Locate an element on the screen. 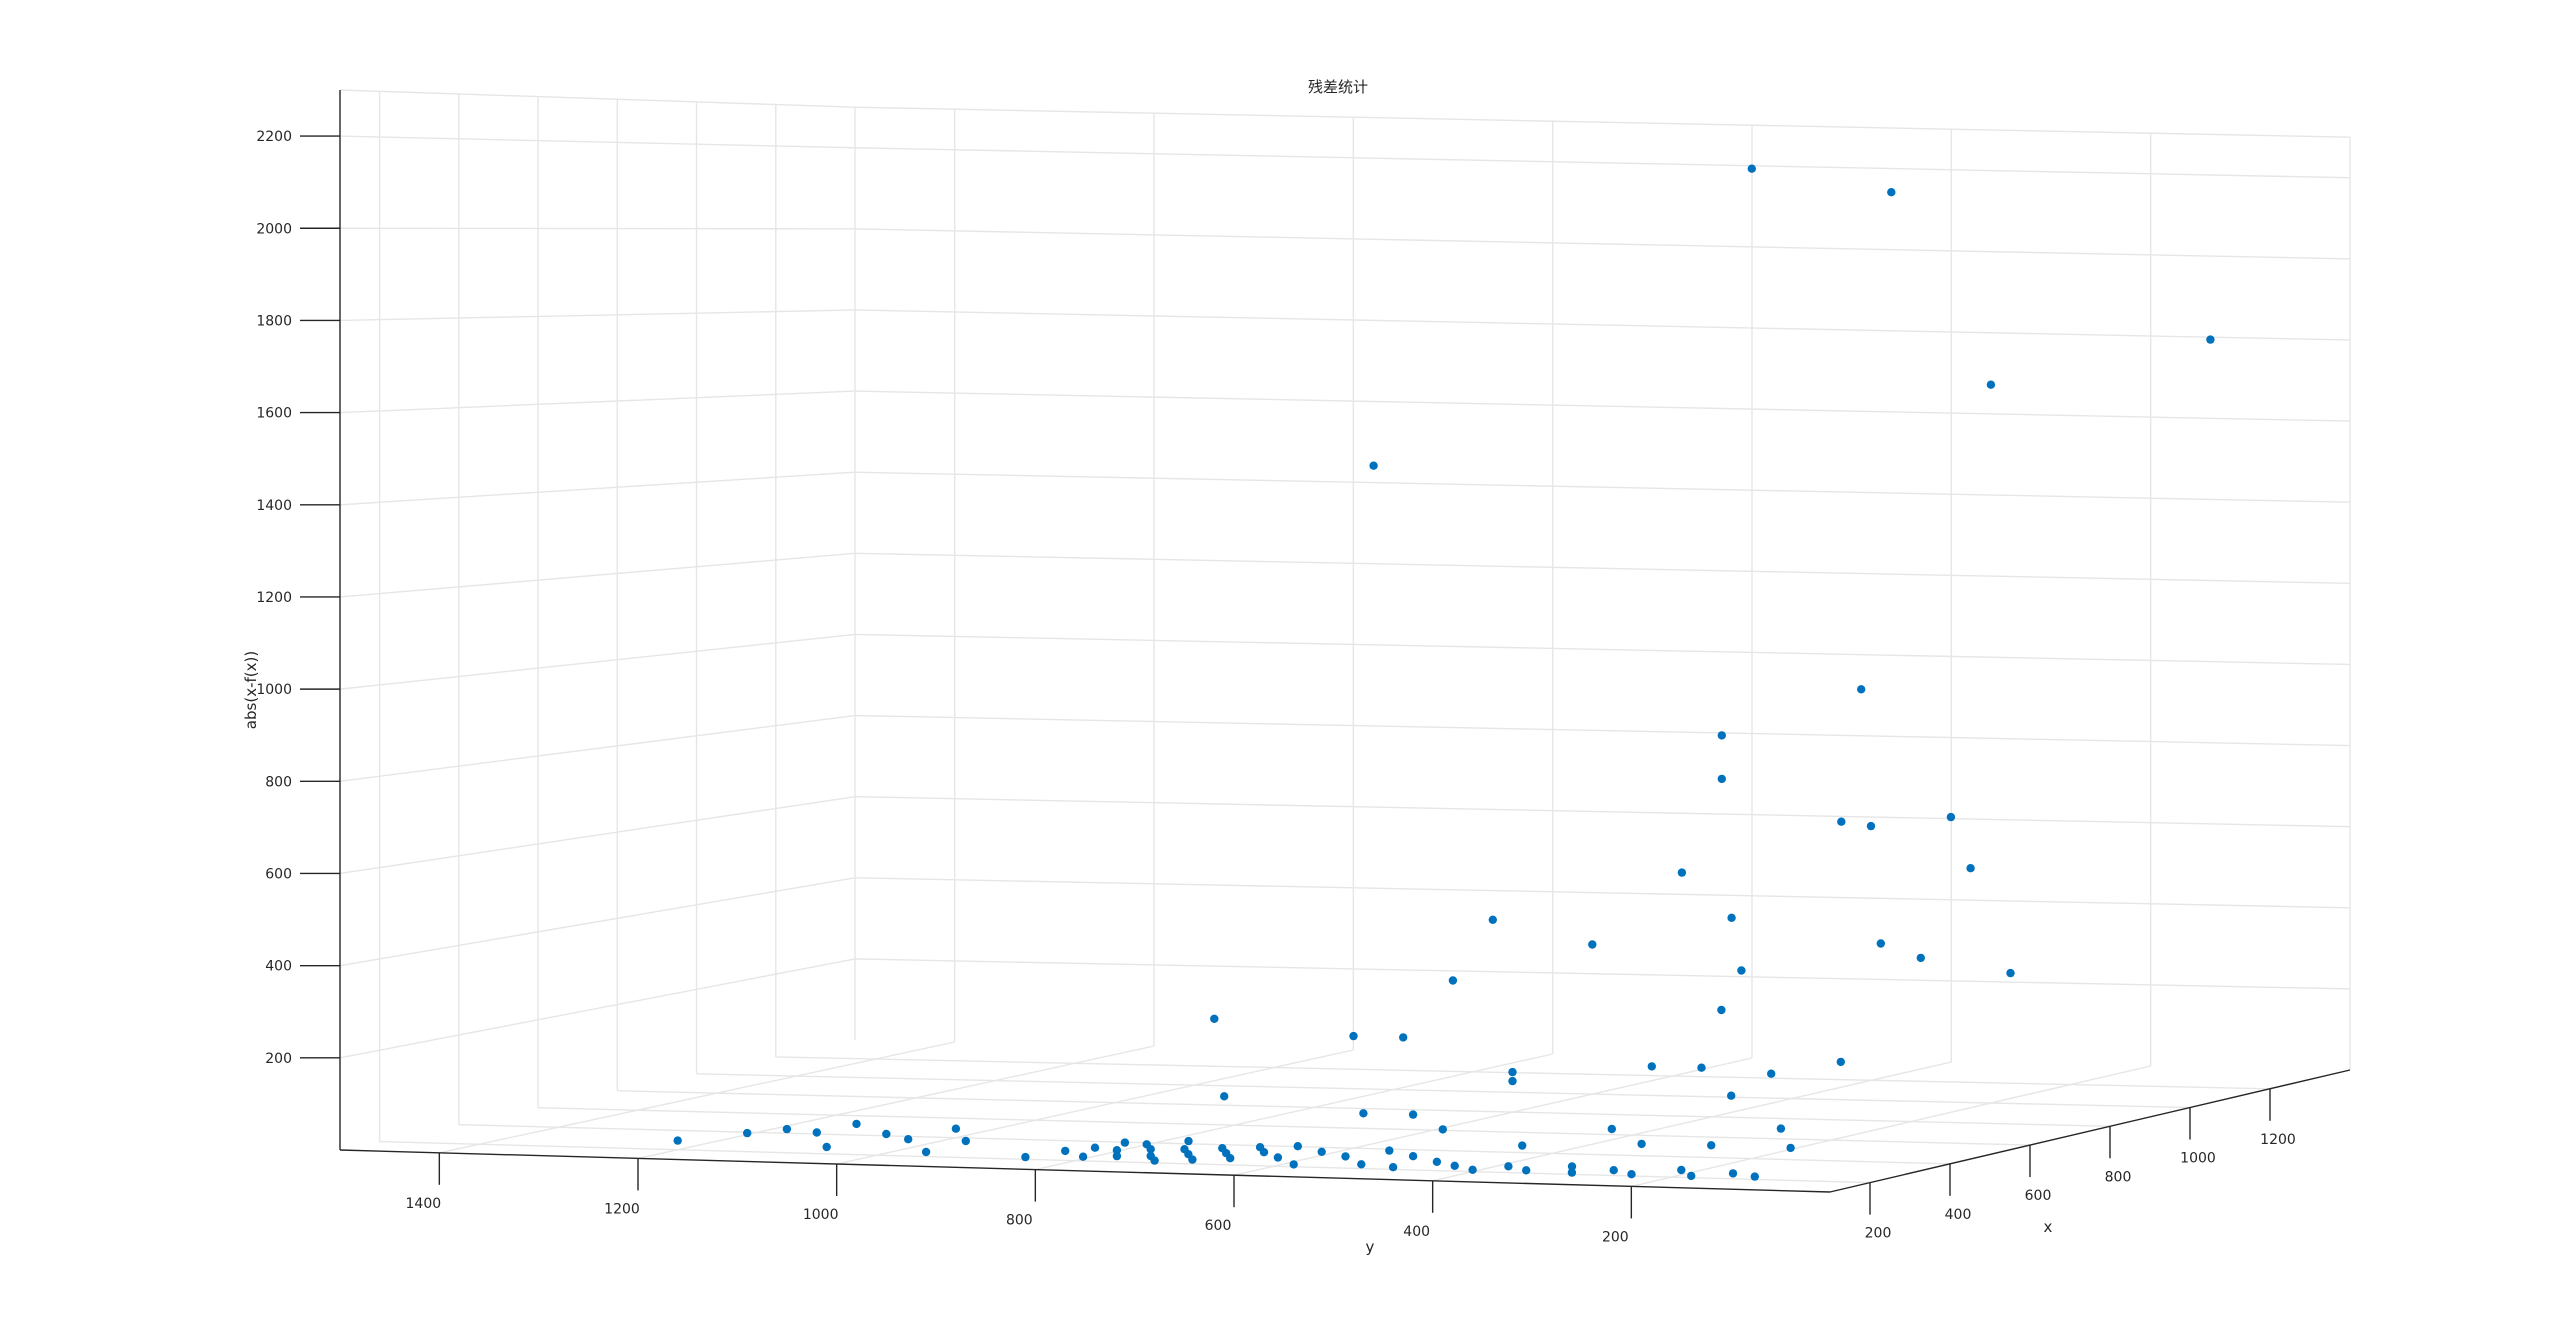  grid-box-edge is located at coordinates (1602, 122).